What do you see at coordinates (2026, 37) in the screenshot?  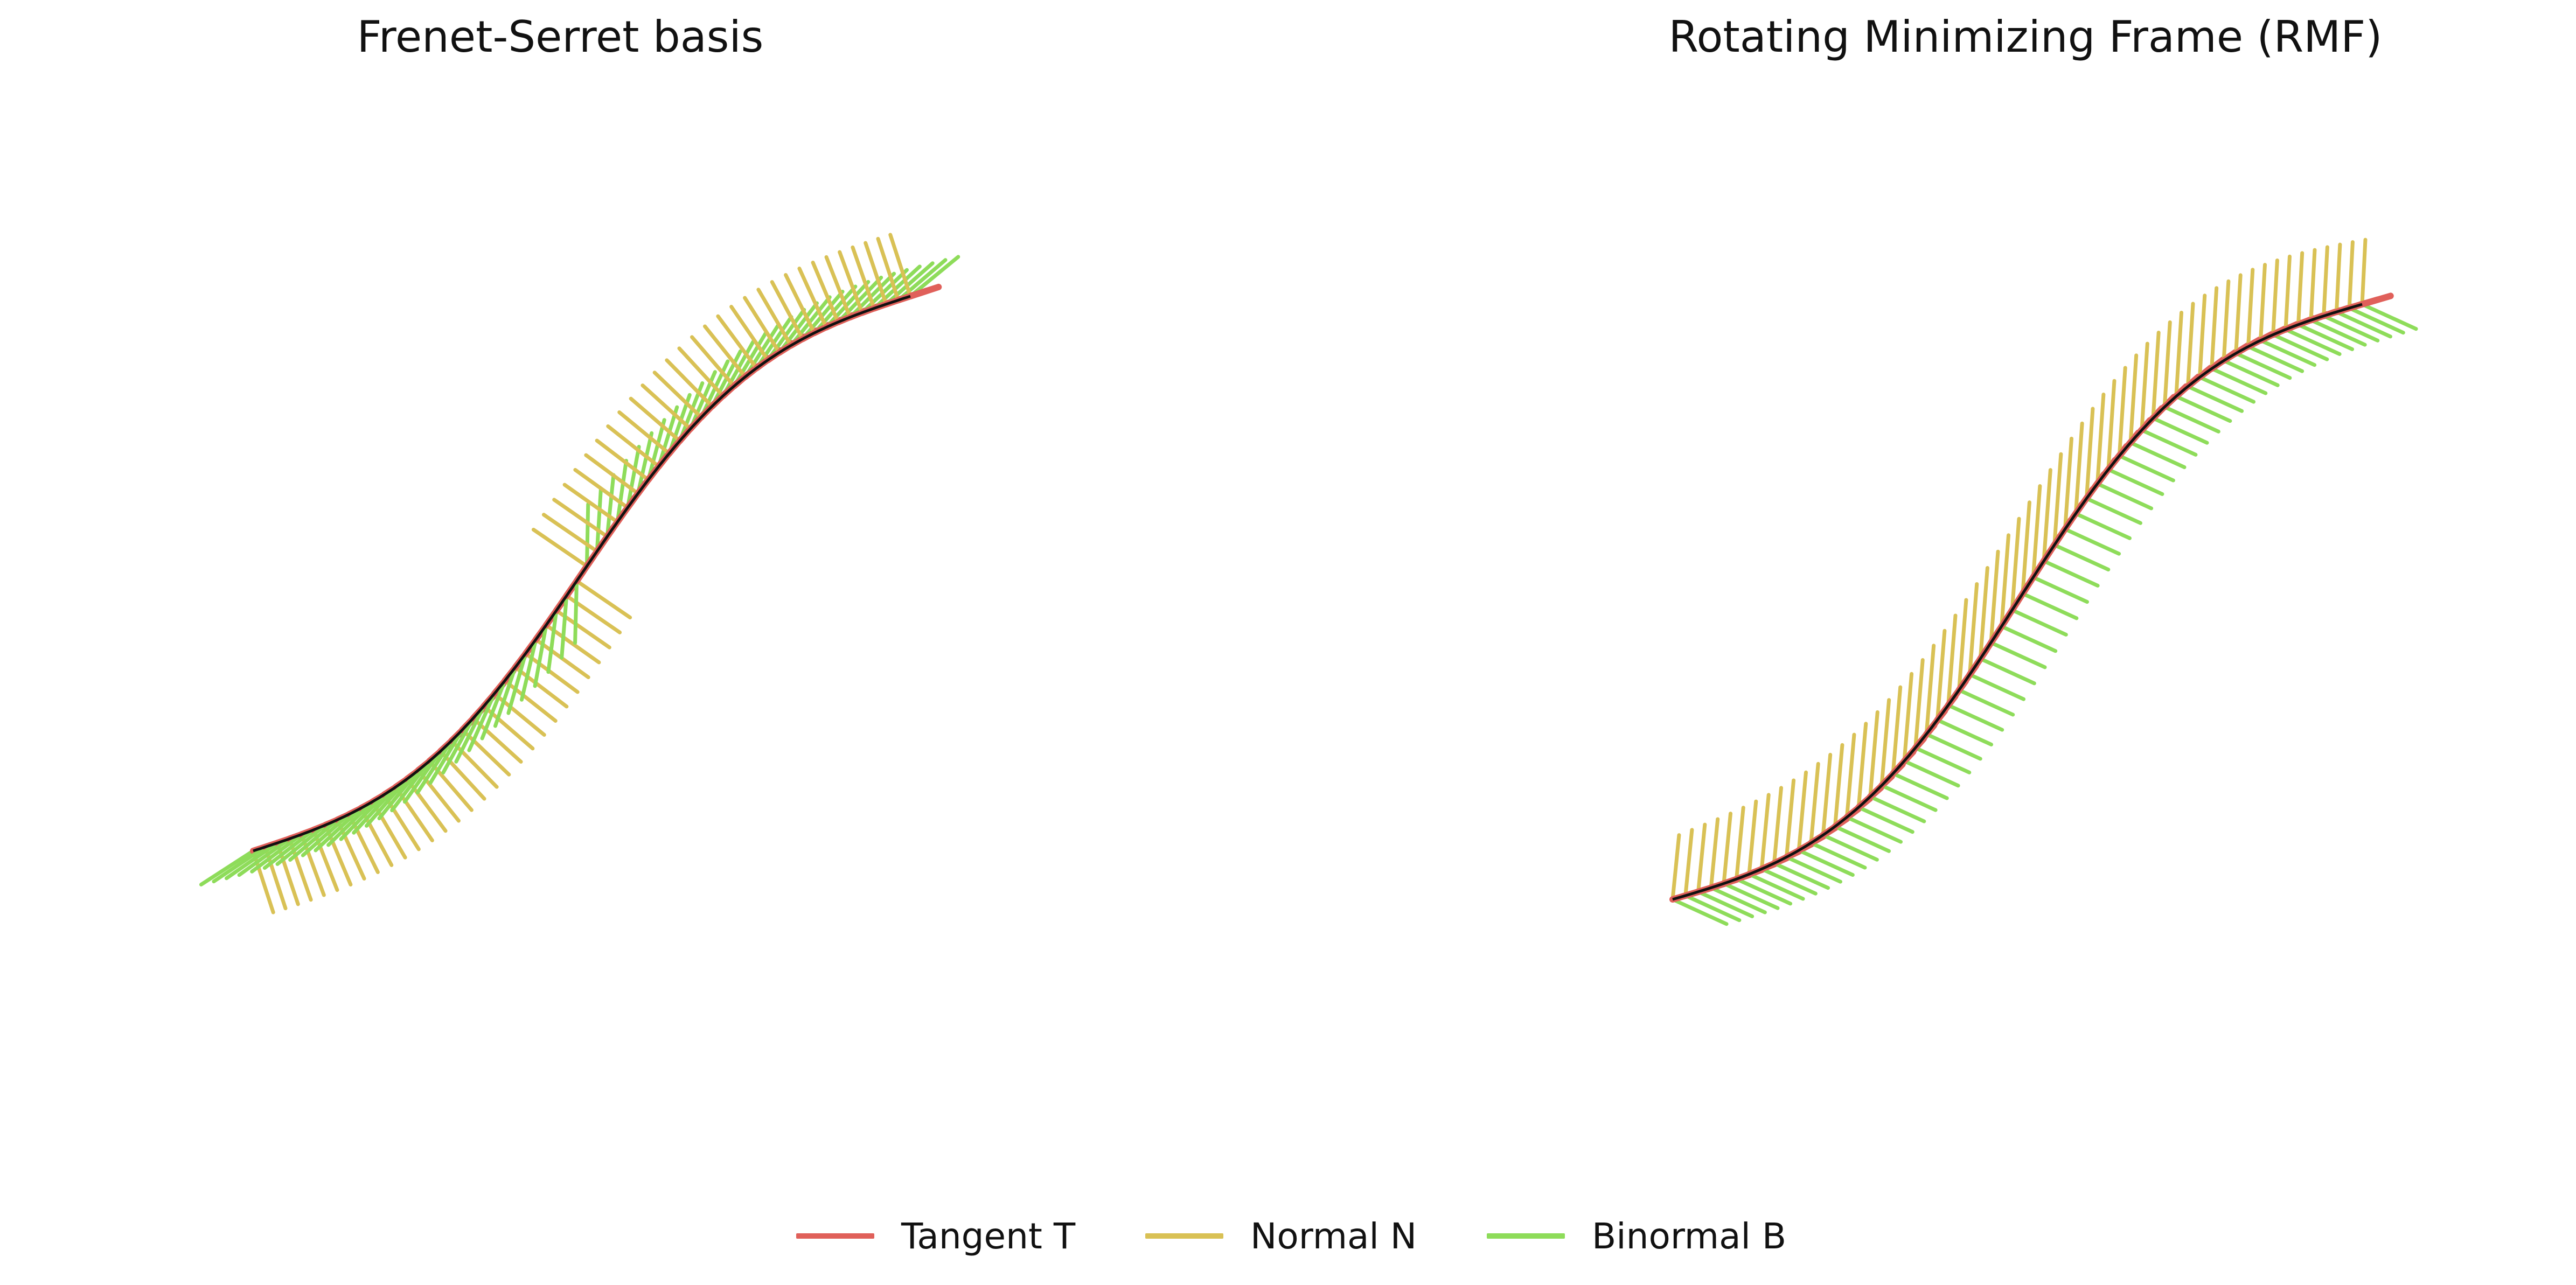 I see `panel-title-rmf: Rotating Minimizing Frame (RMF)` at bounding box center [2026, 37].